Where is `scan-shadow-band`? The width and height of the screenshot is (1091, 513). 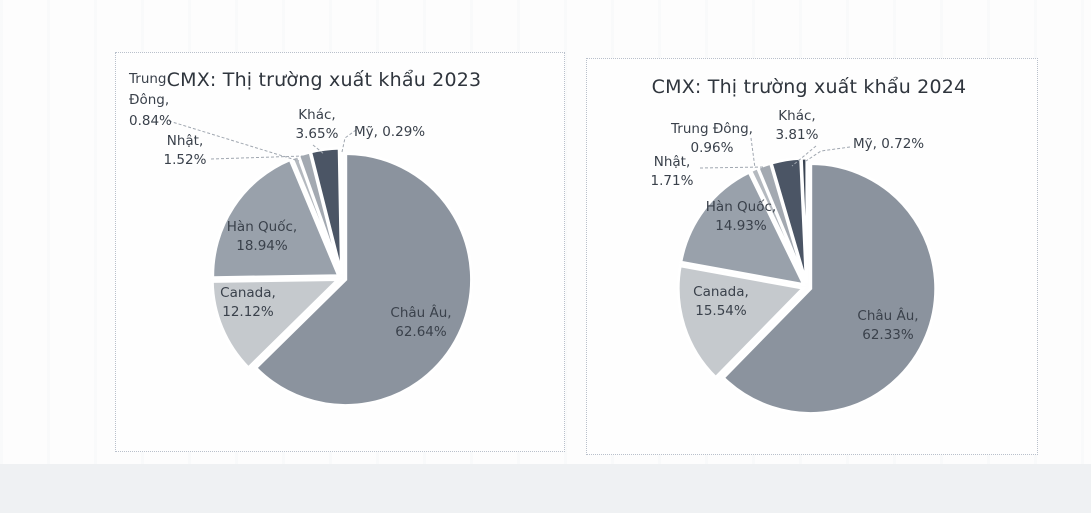
scan-shadow-band is located at coordinates (545, 488).